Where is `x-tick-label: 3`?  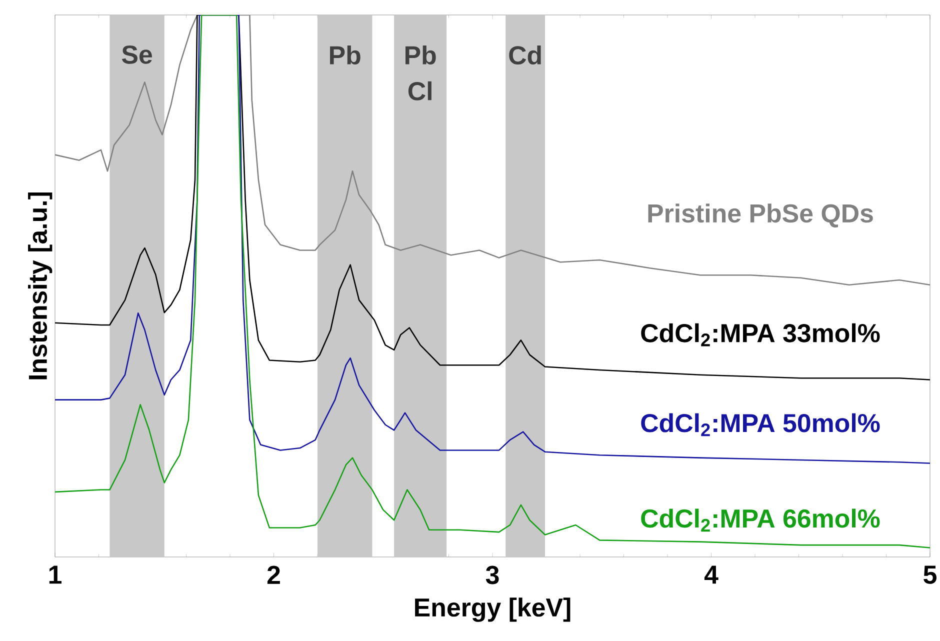 x-tick-label: 3 is located at coordinates (492, 575).